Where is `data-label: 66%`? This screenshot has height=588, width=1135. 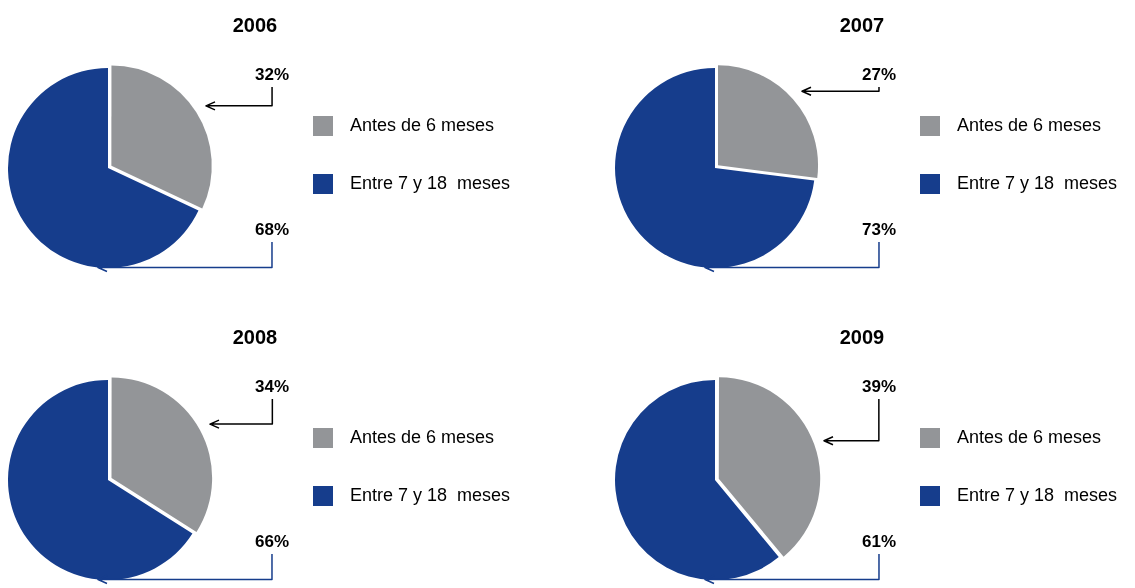
data-label: 66% is located at coordinates (272, 541).